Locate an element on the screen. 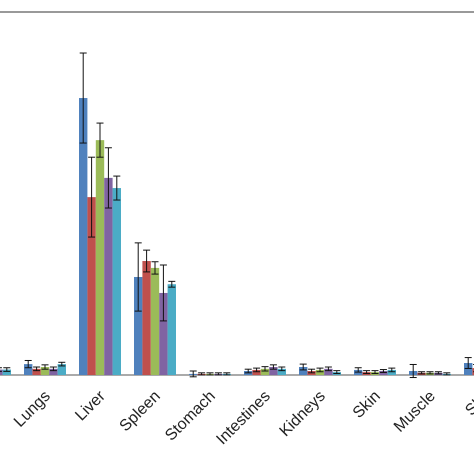 The height and width of the screenshot is (474, 474). x-tick-label: Sku is located at coordinates (468, 404).